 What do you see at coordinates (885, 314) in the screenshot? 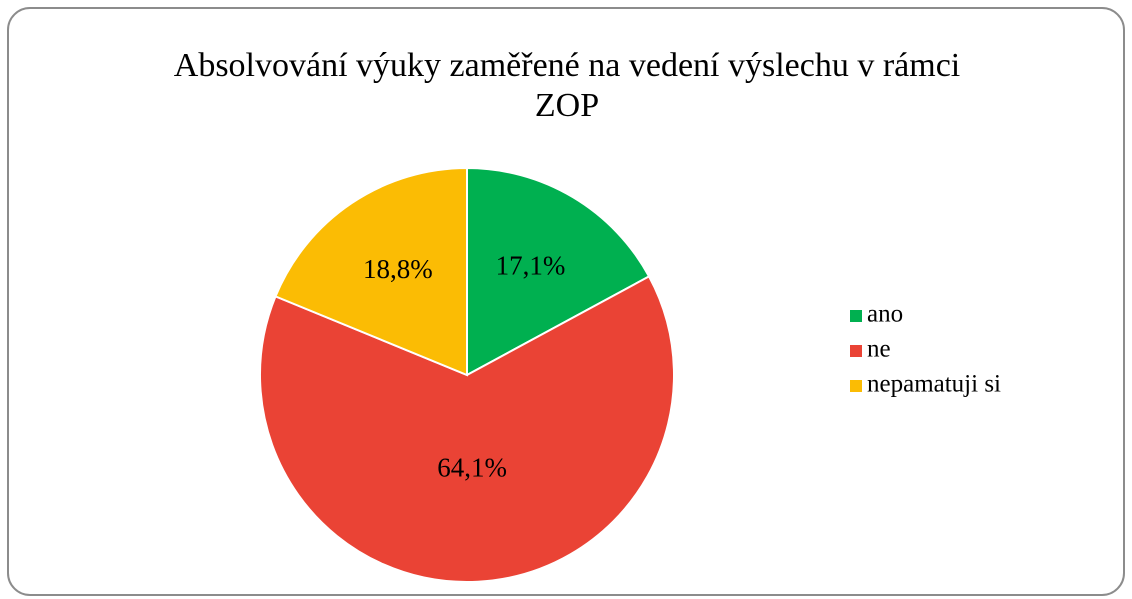
I see `legend-label: ano` at bounding box center [885, 314].